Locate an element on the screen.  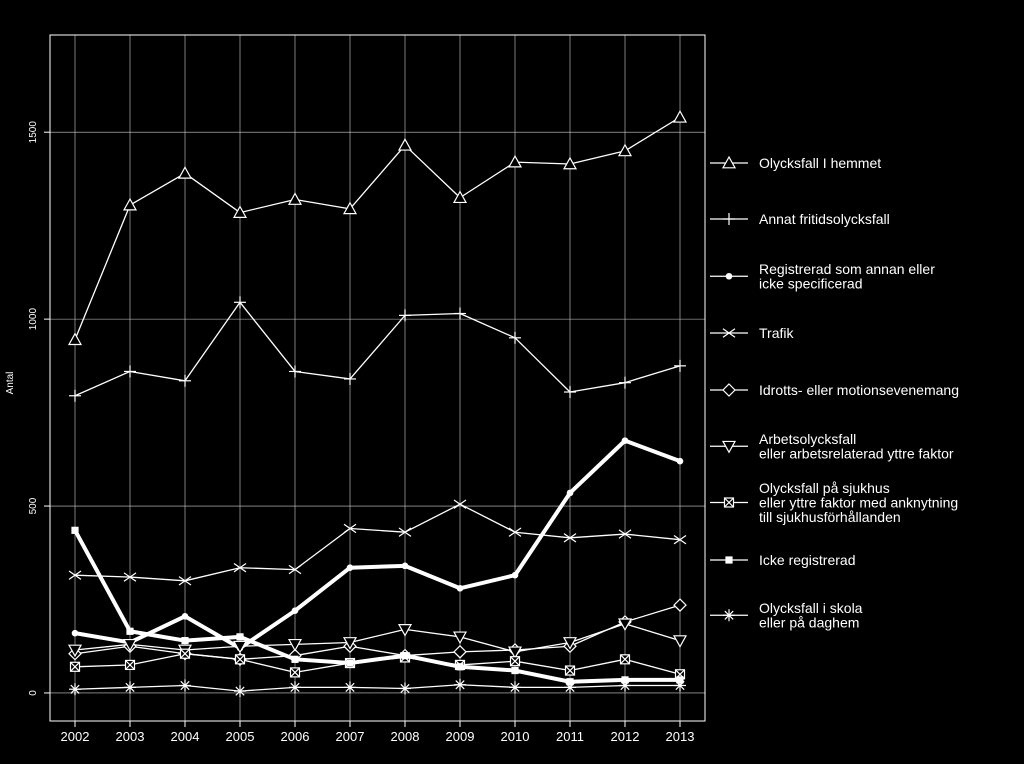
diamond-icon is located at coordinates (729, 390).